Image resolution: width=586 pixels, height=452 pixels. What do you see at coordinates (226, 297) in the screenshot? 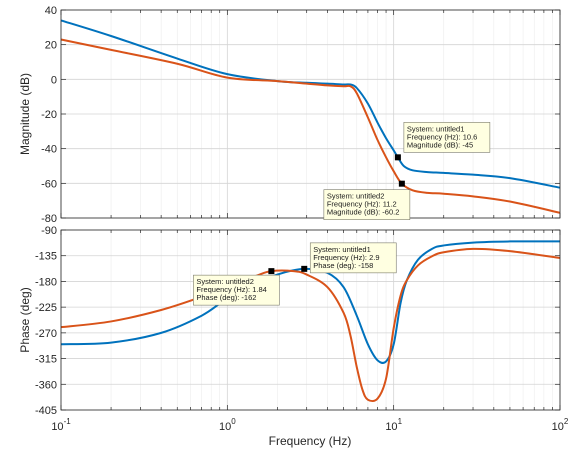
I see `datatip-text: Phase (deg): -162` at bounding box center [226, 297].